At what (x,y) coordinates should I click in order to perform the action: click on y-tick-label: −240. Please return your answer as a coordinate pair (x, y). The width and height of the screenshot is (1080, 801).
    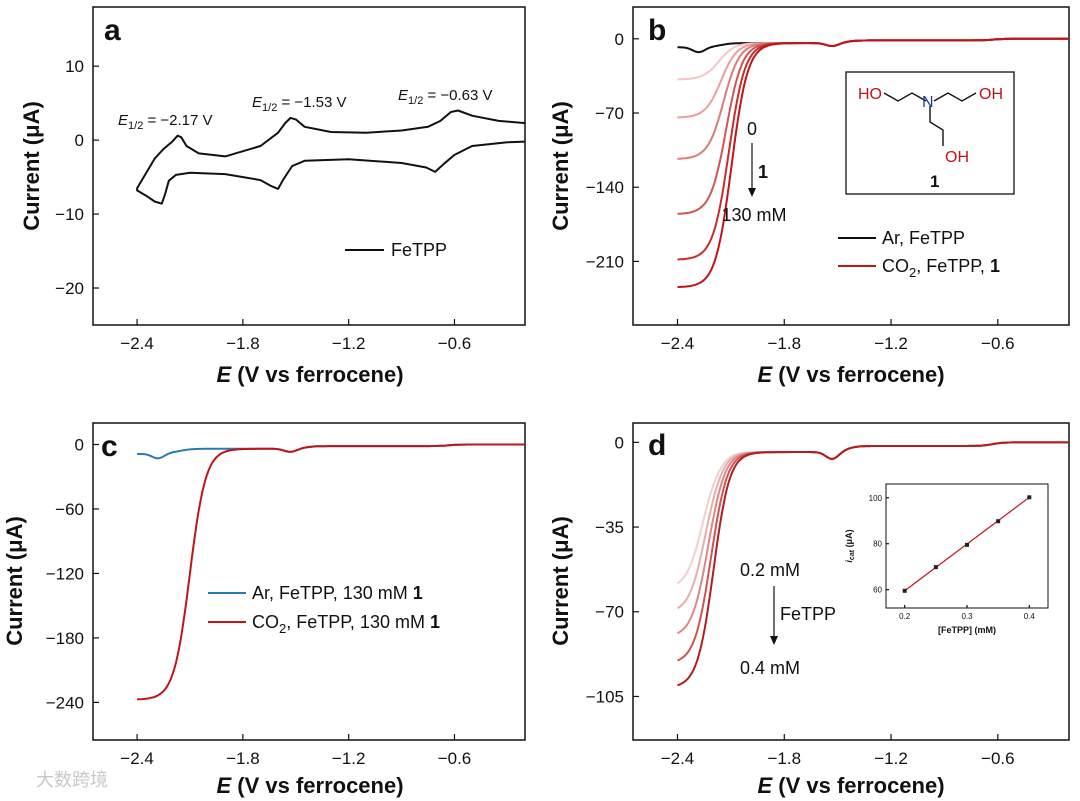
    Looking at the image, I should click on (65, 702).